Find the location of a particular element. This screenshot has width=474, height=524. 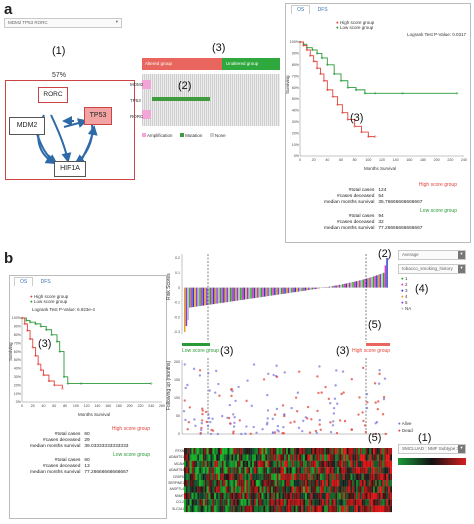

gene-selector-dropdown: MDM2 TP53 RORC ▾ is located at coordinates (63, 23).